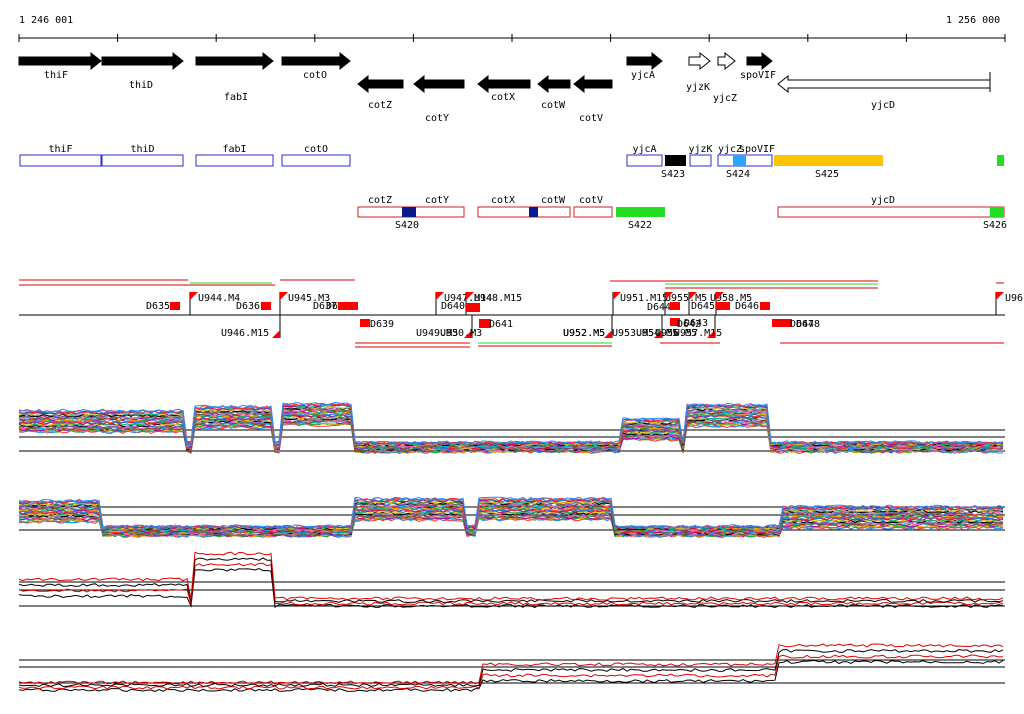  Describe the element at coordinates (644, 298) in the screenshot. I see `feature-label: U951.M15` at that location.